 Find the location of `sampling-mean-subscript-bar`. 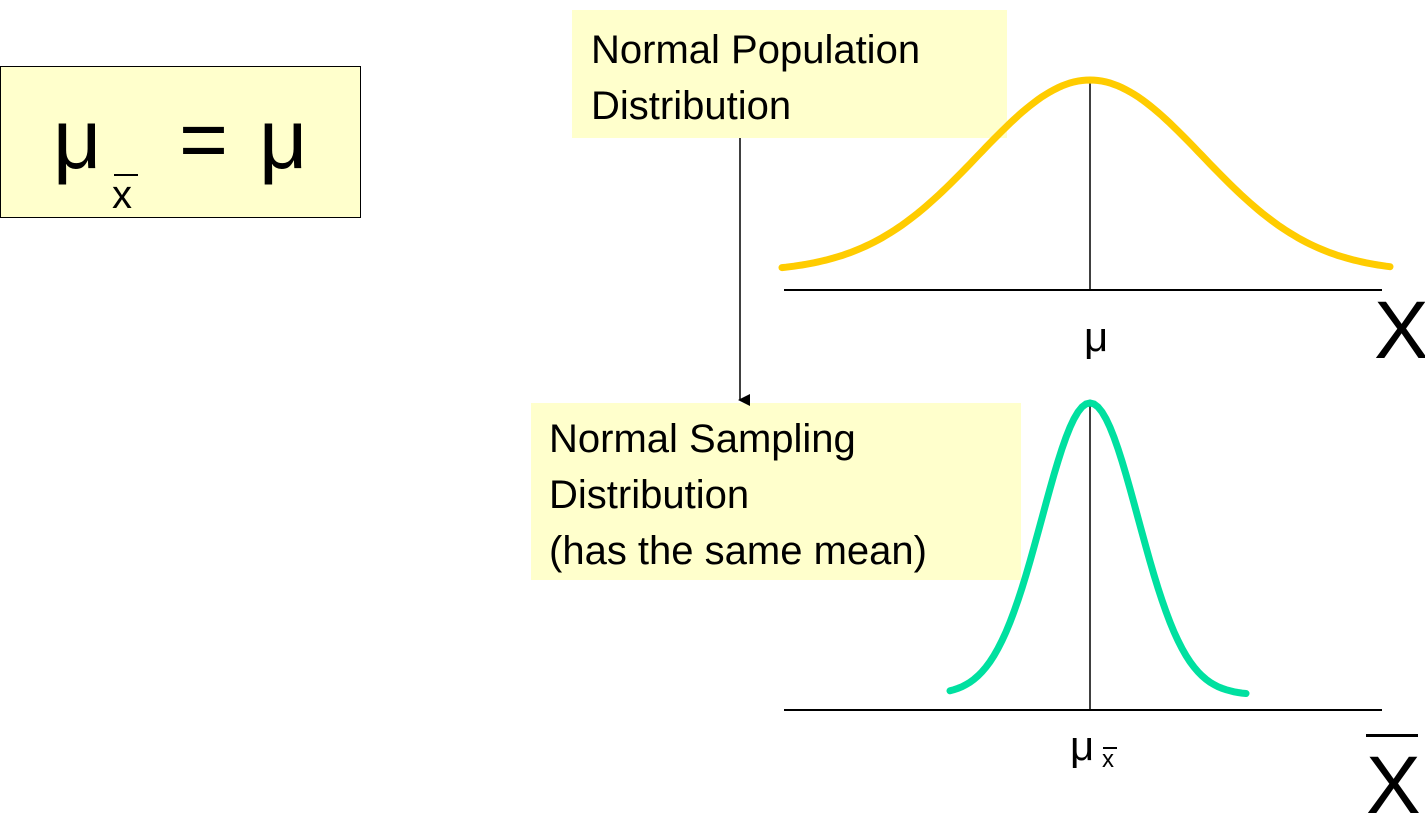

sampling-mean-subscript-bar is located at coordinates (1110, 748).